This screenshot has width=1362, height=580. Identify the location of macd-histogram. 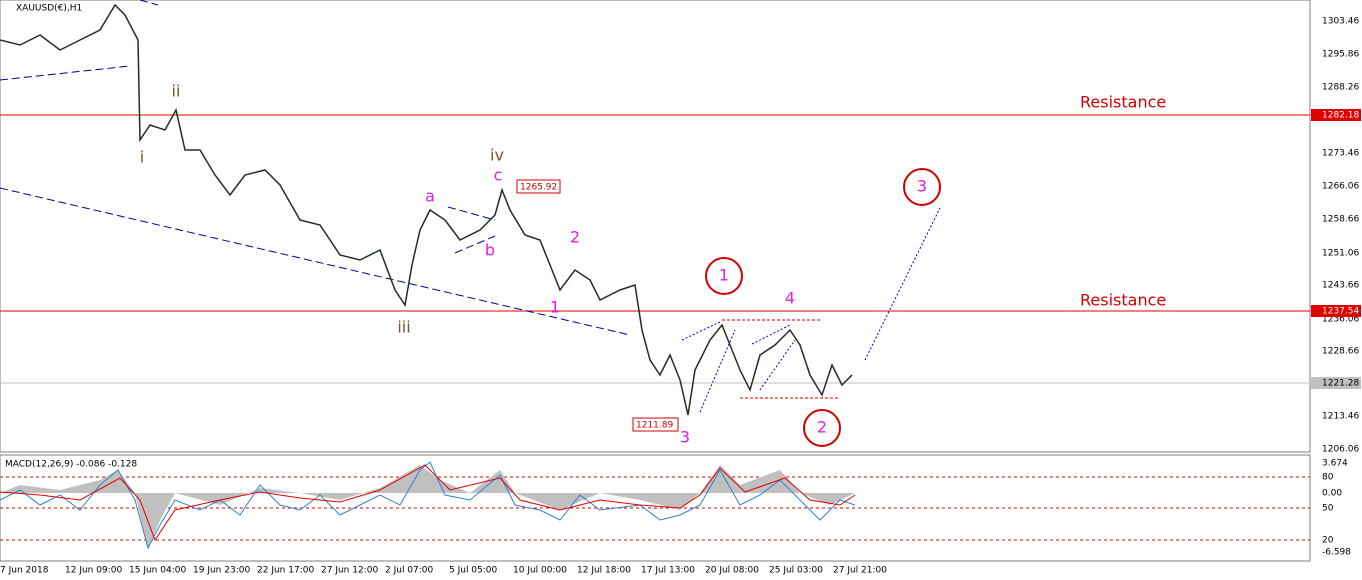
(427, 507).